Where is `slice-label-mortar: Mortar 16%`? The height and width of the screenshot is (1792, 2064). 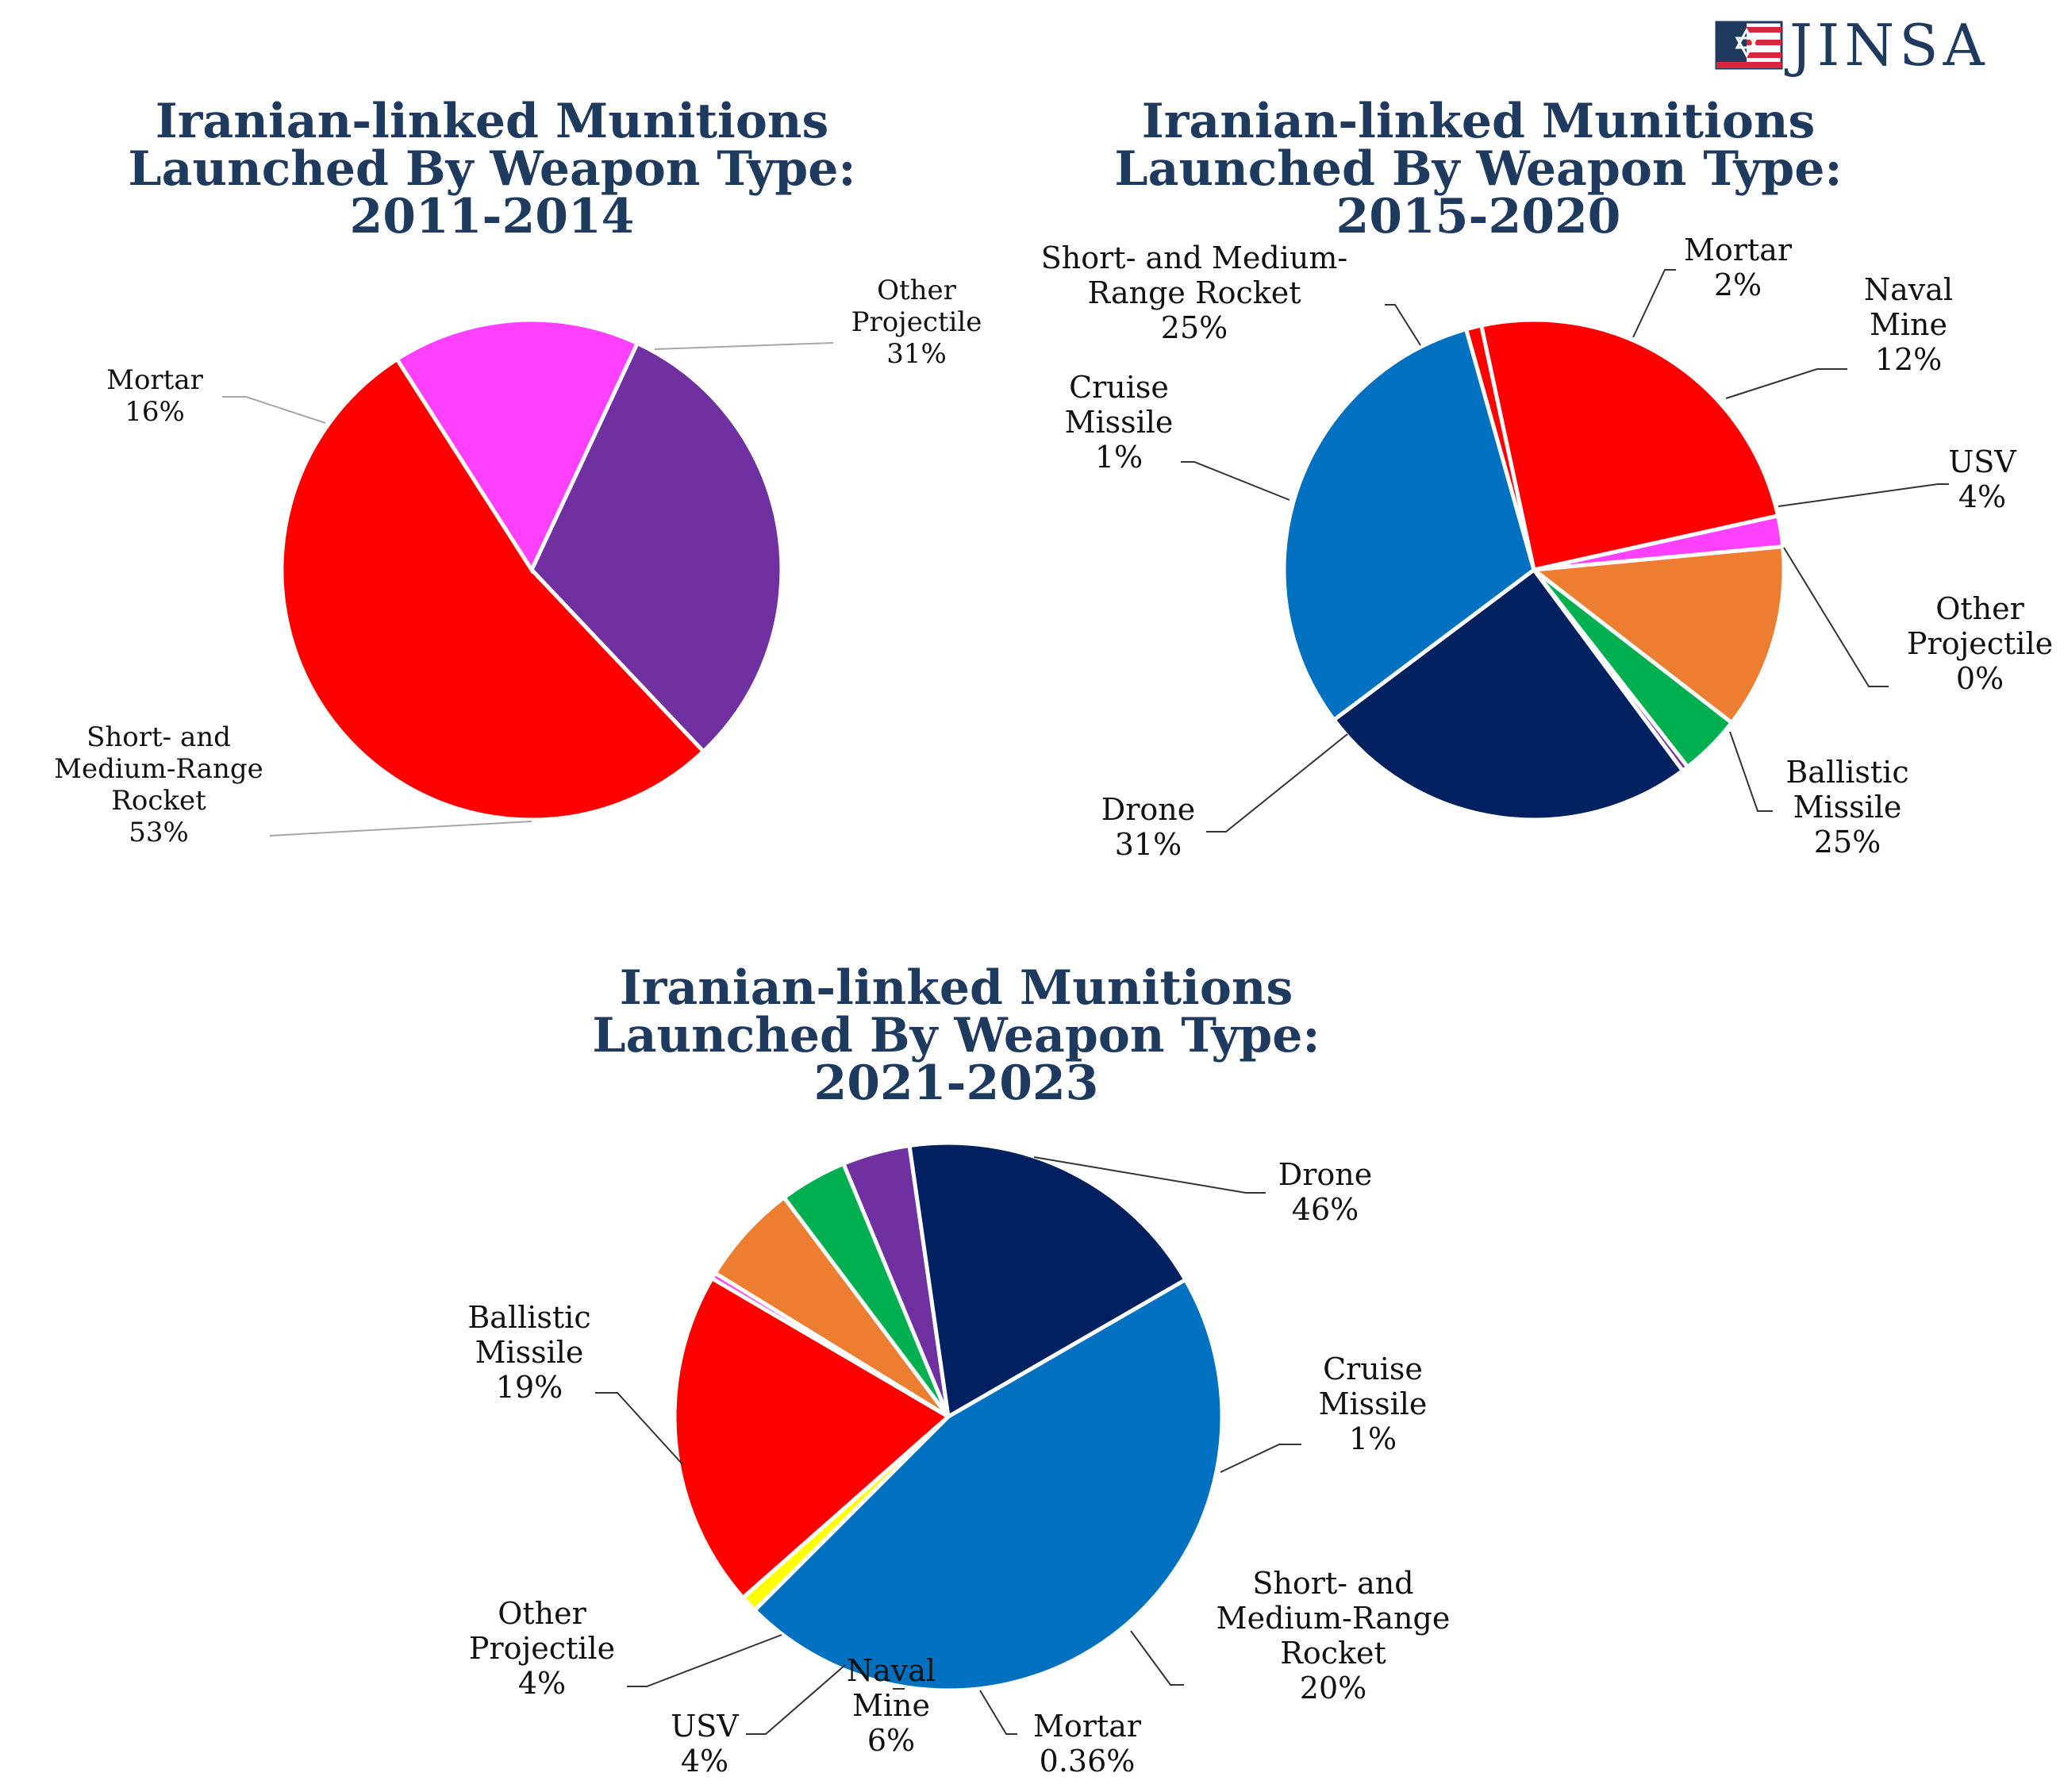 slice-label-mortar: Mortar 16% is located at coordinates (154, 396).